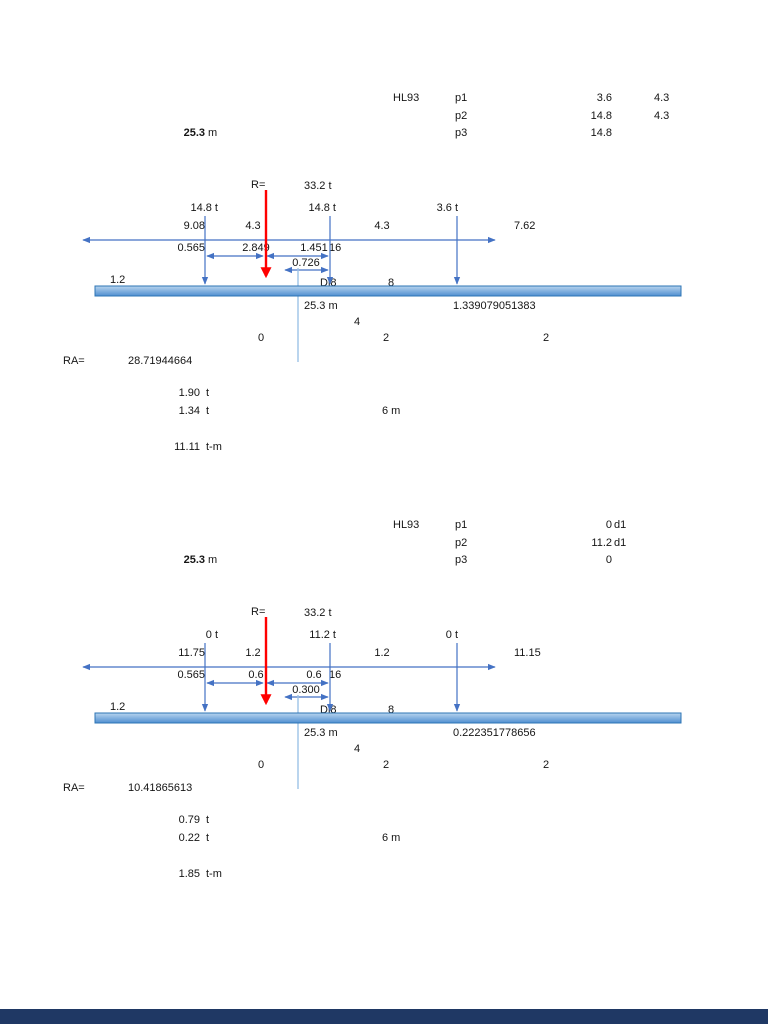  What do you see at coordinates (447, 208) in the screenshot?
I see `axle-load-3: 3.6 t` at bounding box center [447, 208].